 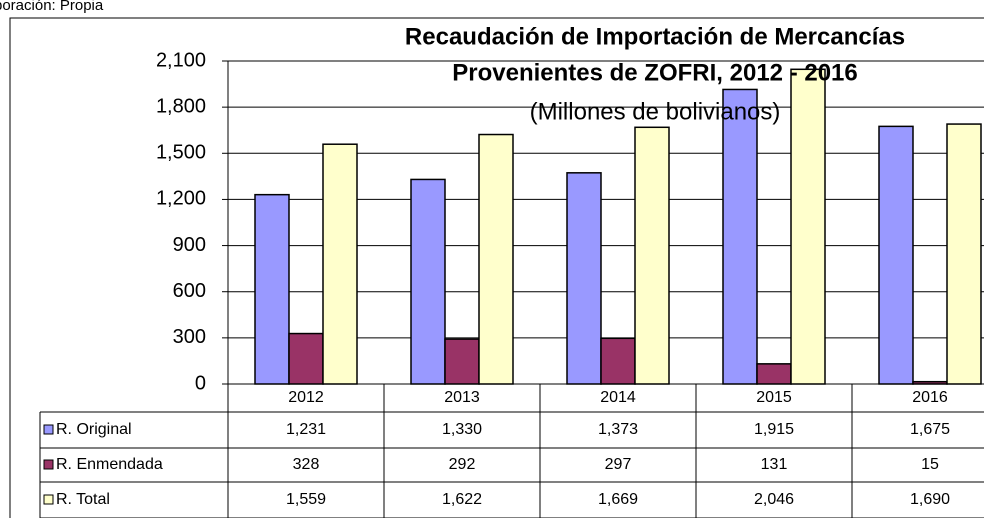 I want to click on y-tick-label: 1,500, so click(x=181, y=153).